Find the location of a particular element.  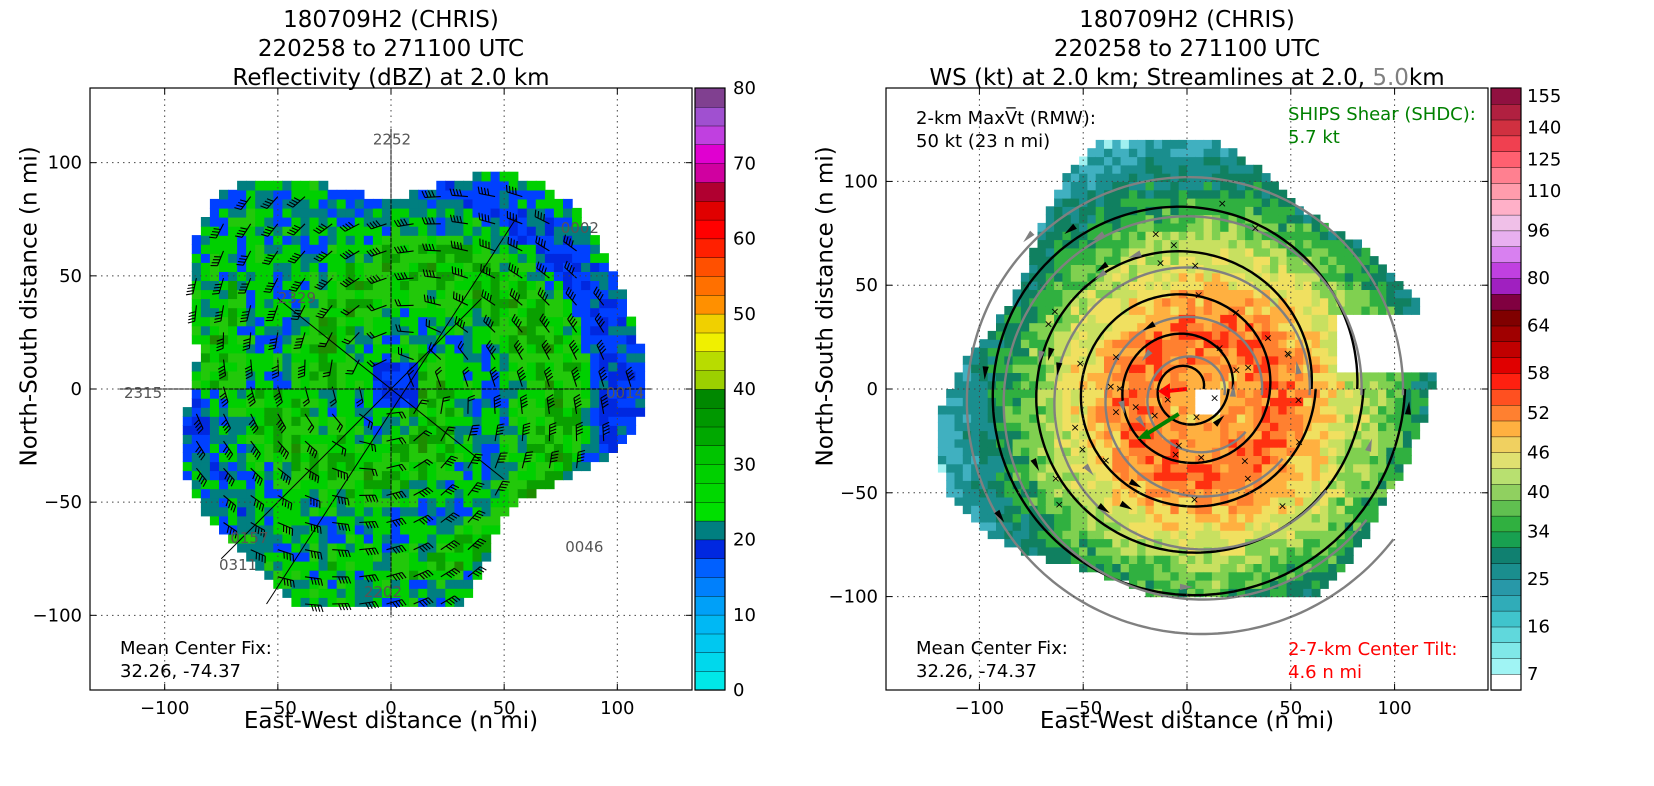

right-title-line1: 180709H2 (CHRIS) is located at coordinates (1187, 20).